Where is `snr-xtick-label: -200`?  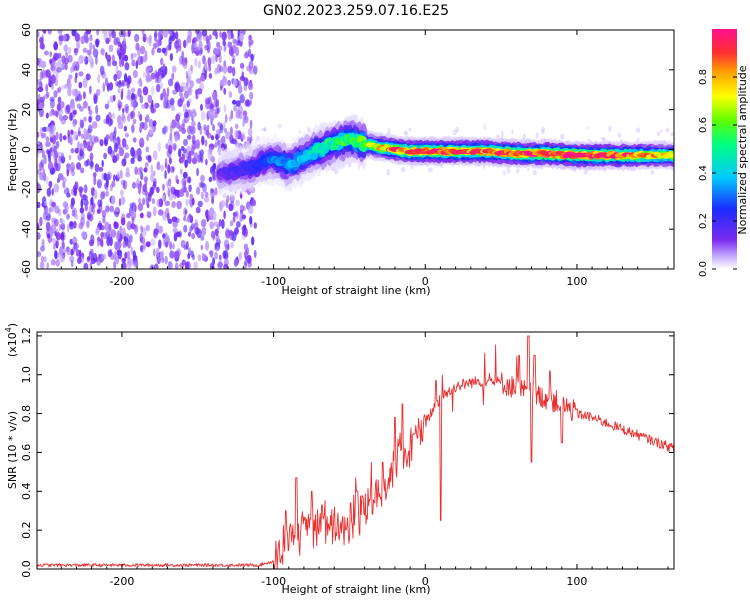
snr-xtick-label: -200 is located at coordinates (121, 581).